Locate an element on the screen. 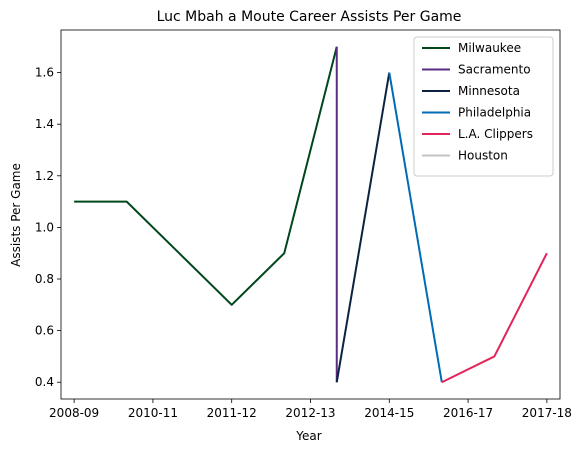  x-tick-label: 2011-12 is located at coordinates (232, 413).